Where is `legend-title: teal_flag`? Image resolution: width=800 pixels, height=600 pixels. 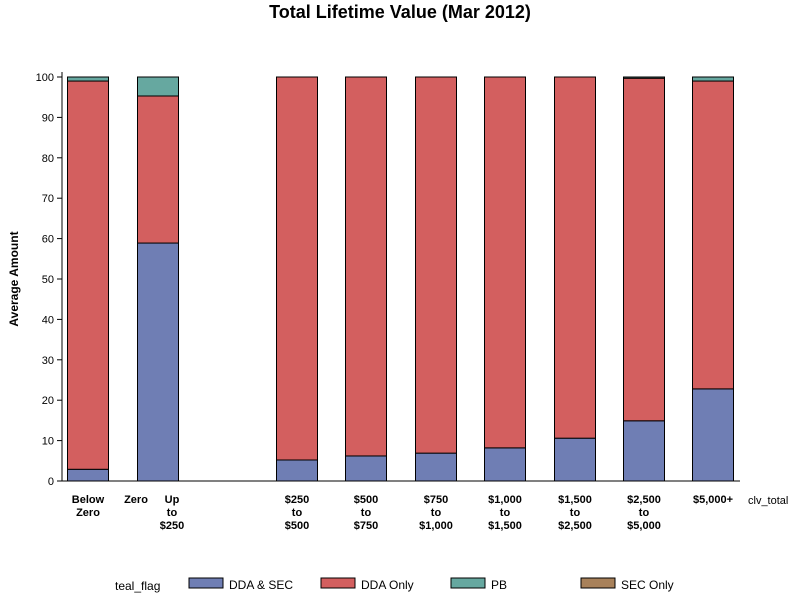
legend-title: teal_flag is located at coordinates (137, 586).